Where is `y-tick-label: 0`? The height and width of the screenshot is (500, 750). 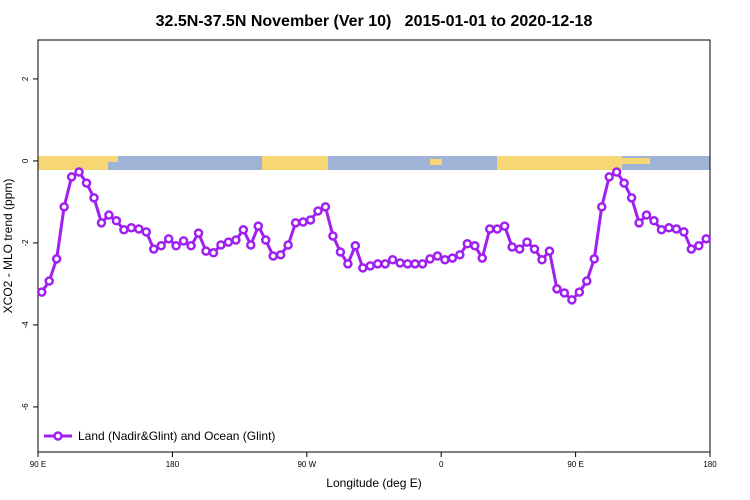 y-tick-label: 0 is located at coordinates (25, 160).